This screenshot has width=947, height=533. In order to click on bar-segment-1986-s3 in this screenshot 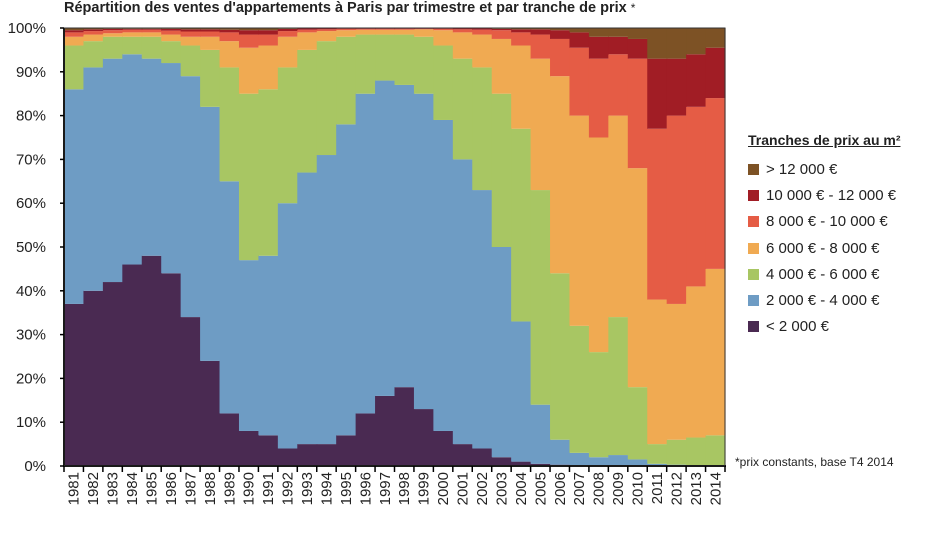, I will do `click(171, 38)`.